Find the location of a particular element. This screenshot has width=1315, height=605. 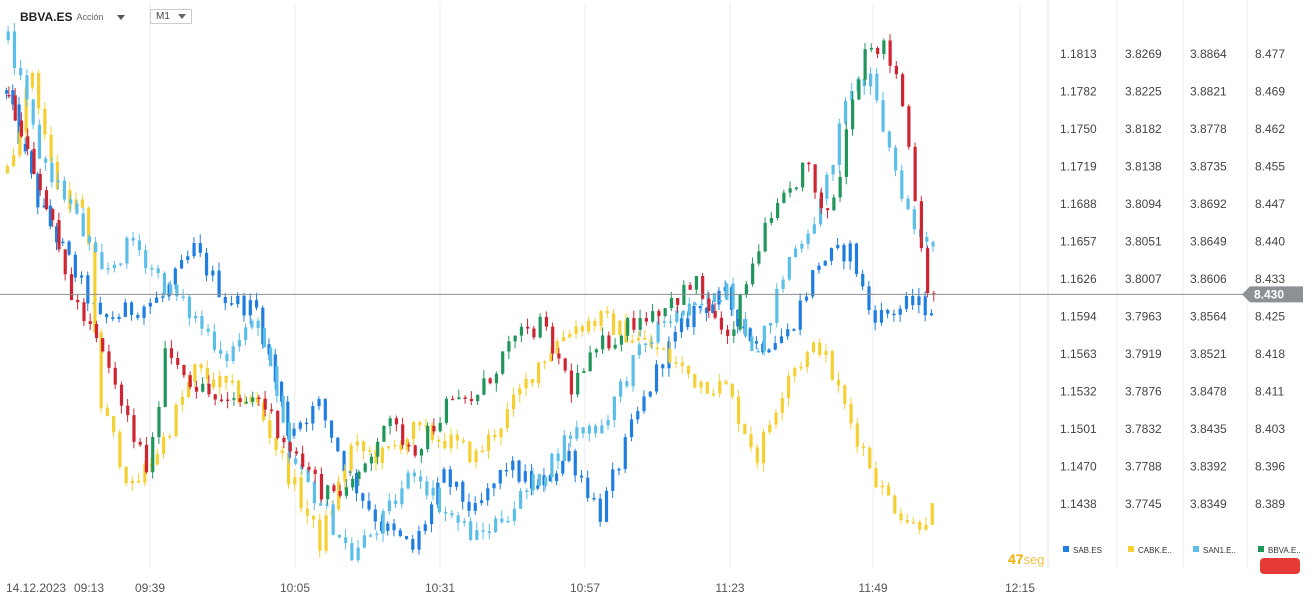

price-tick-cabk-es: 3.8138 is located at coordinates (1143, 167).